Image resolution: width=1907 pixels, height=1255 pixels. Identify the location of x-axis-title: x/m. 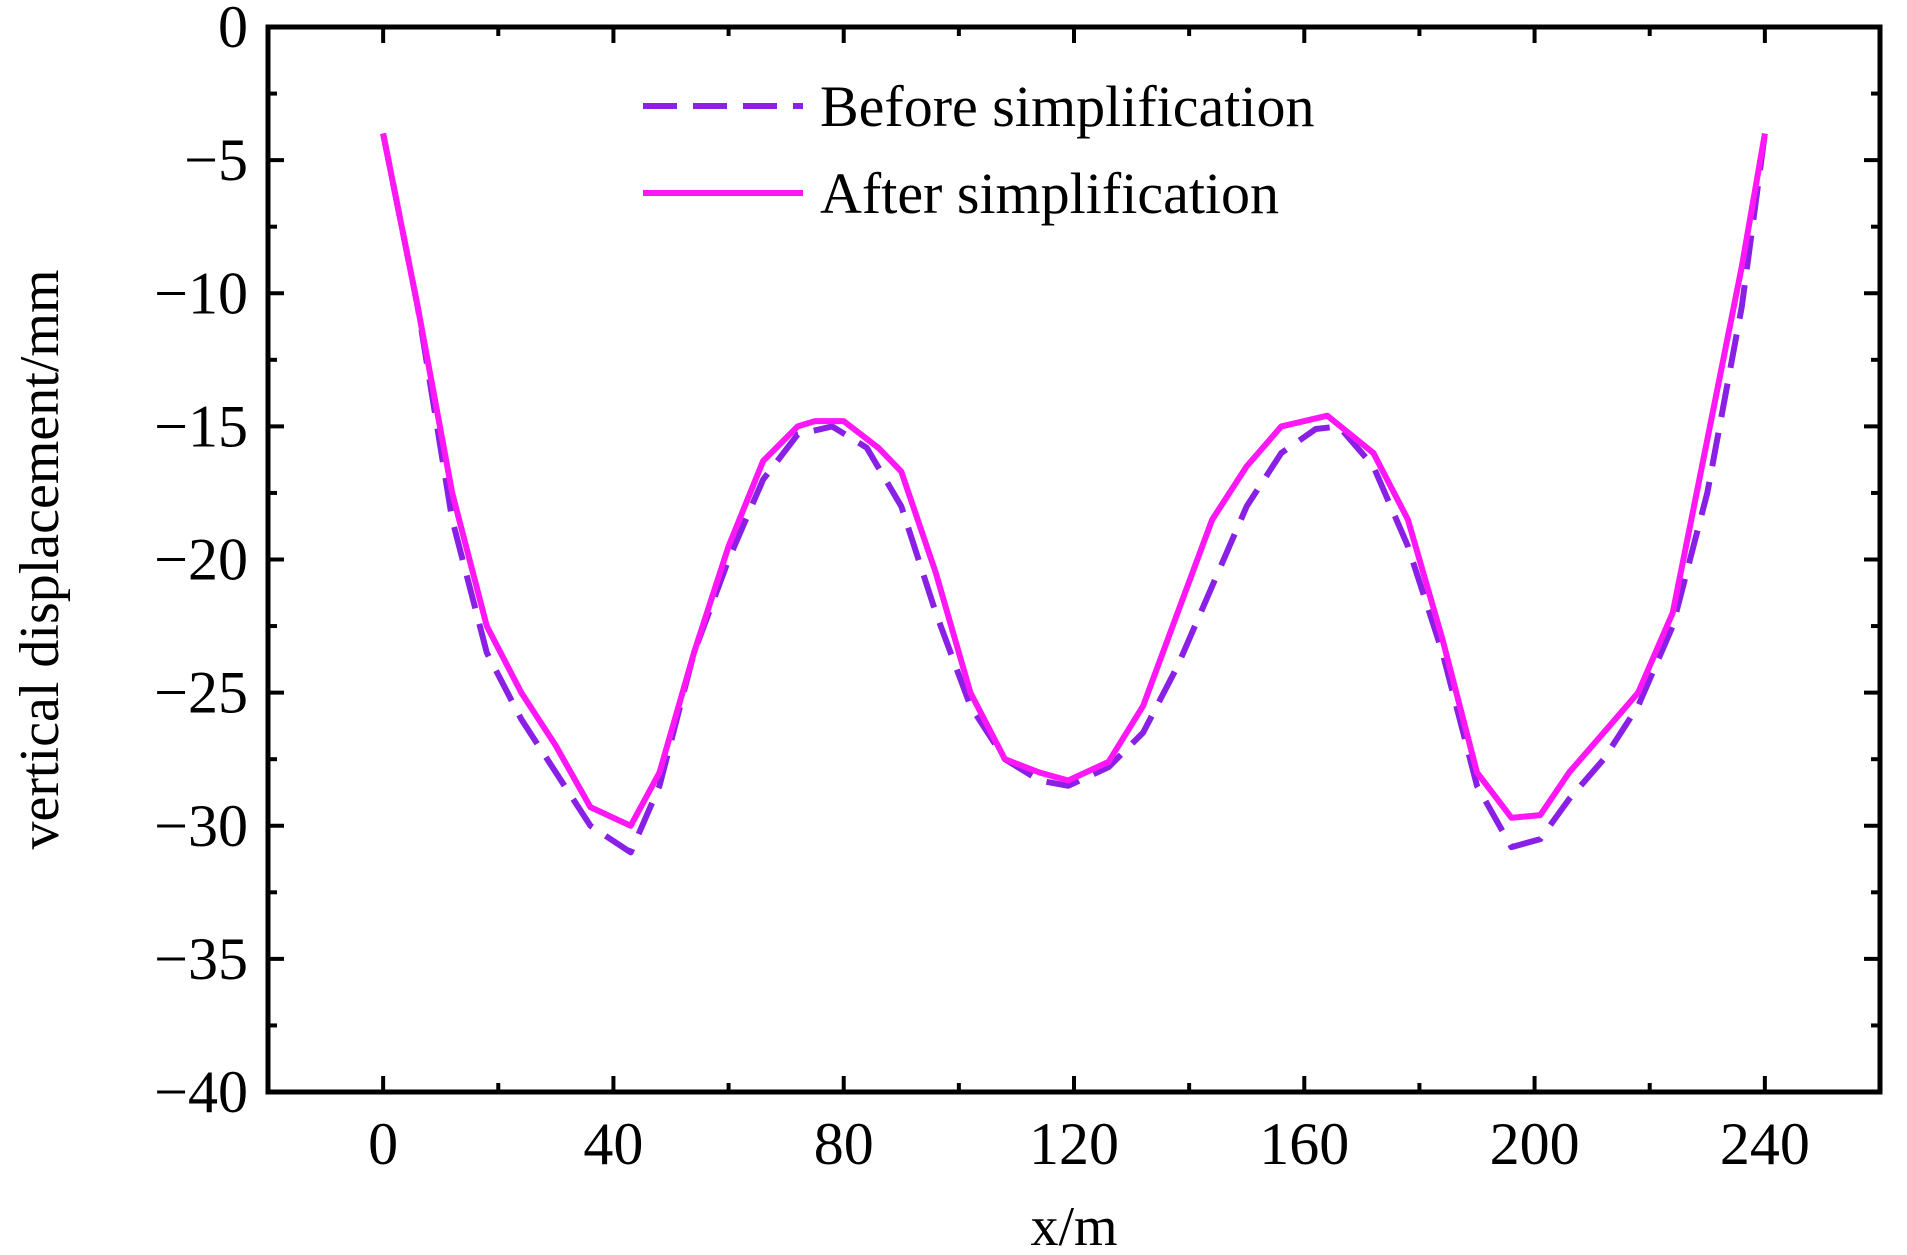
(1073, 1225).